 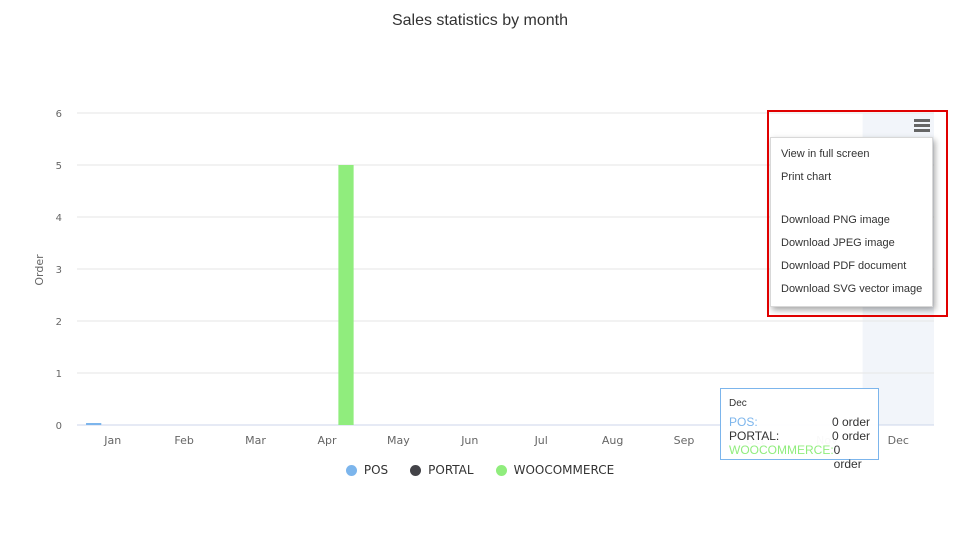 What do you see at coordinates (847, 457) in the screenshot?
I see `tooltip-value-woocommerce: 0 order` at bounding box center [847, 457].